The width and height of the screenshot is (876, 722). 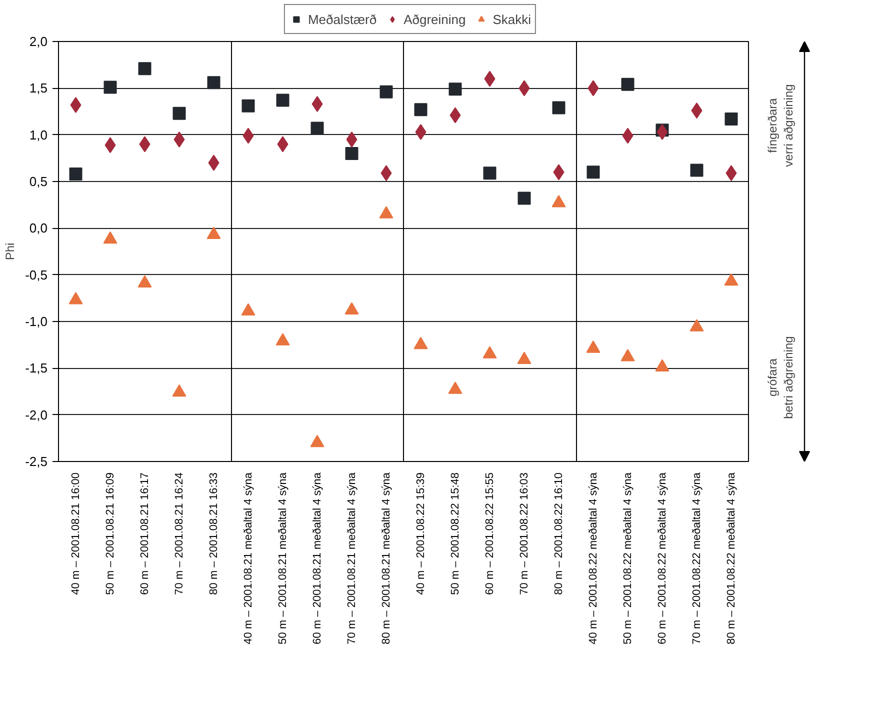 What do you see at coordinates (781, 125) in the screenshot?
I see `text: fíngerðara verri aðgreining` at bounding box center [781, 125].